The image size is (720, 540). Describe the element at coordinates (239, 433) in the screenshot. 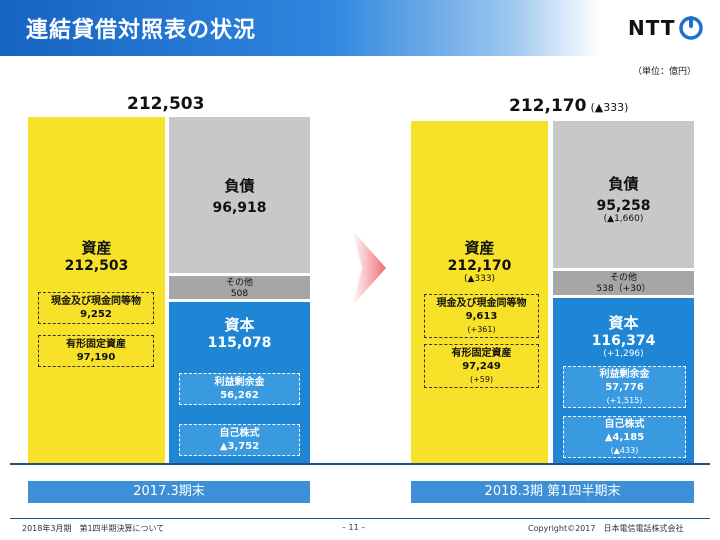

I see `left-treasury-label: 自己株式` at that location.